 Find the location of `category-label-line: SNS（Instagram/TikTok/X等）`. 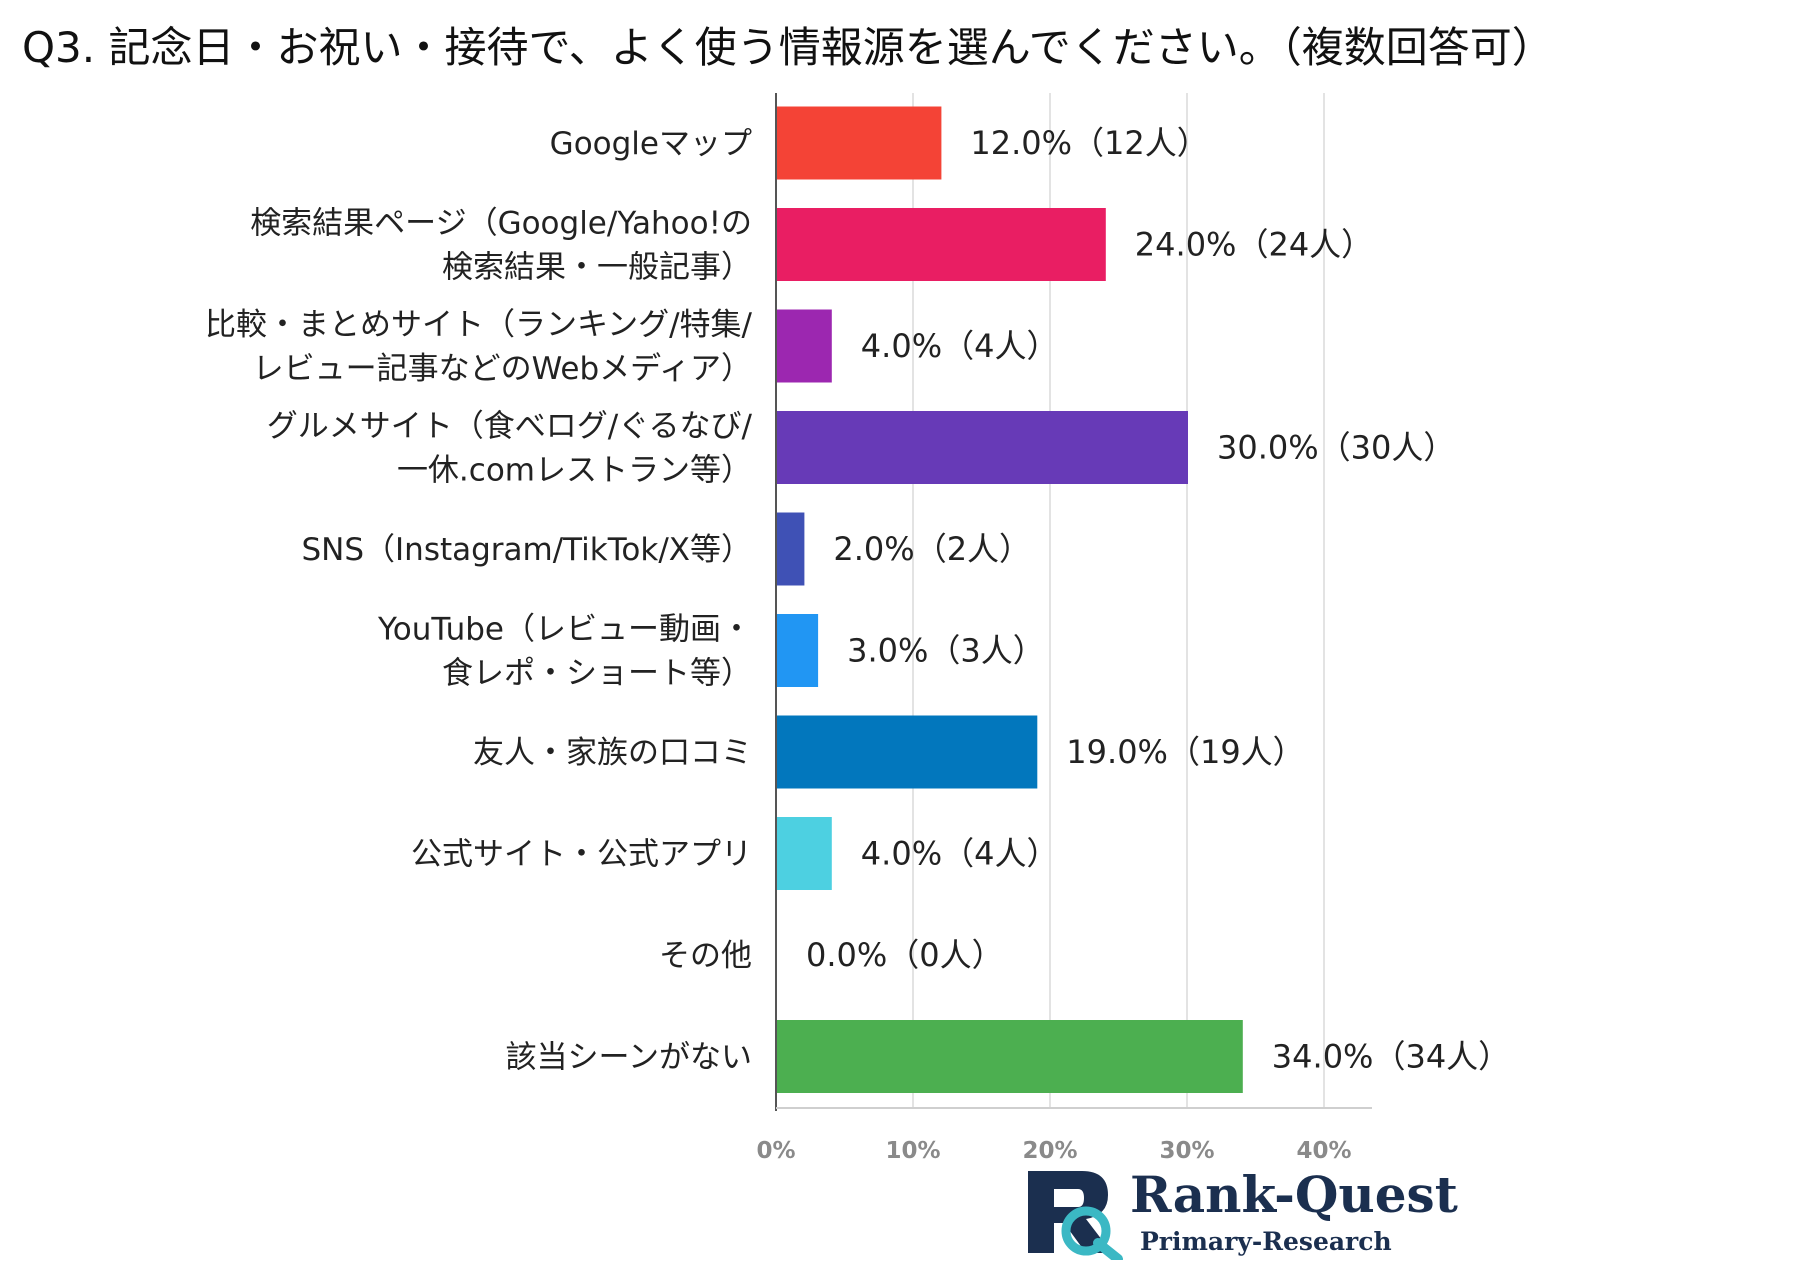

category-label-line: SNS（Instagram/TikTok/X等） is located at coordinates (526, 550).